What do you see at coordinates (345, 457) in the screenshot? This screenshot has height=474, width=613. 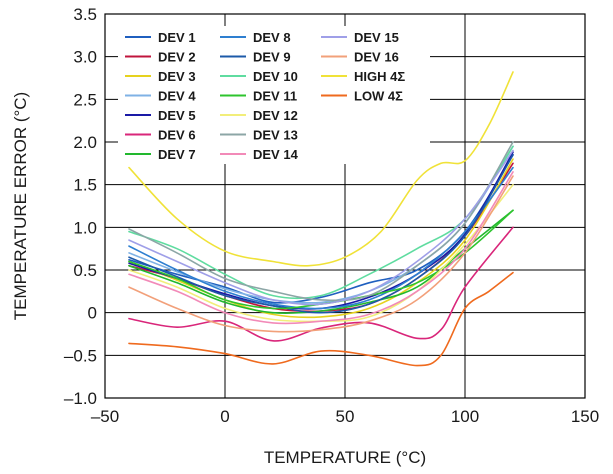 I see `x-axis-title: TEMPERATURE (°C)` at bounding box center [345, 457].